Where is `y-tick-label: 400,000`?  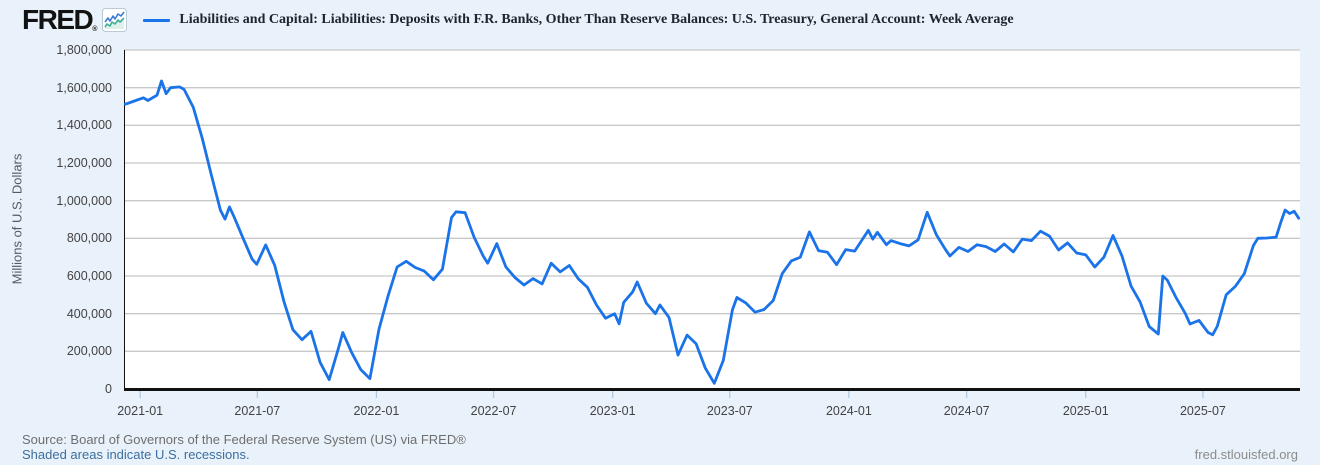
y-tick-label: 400,000 is located at coordinates (89, 313).